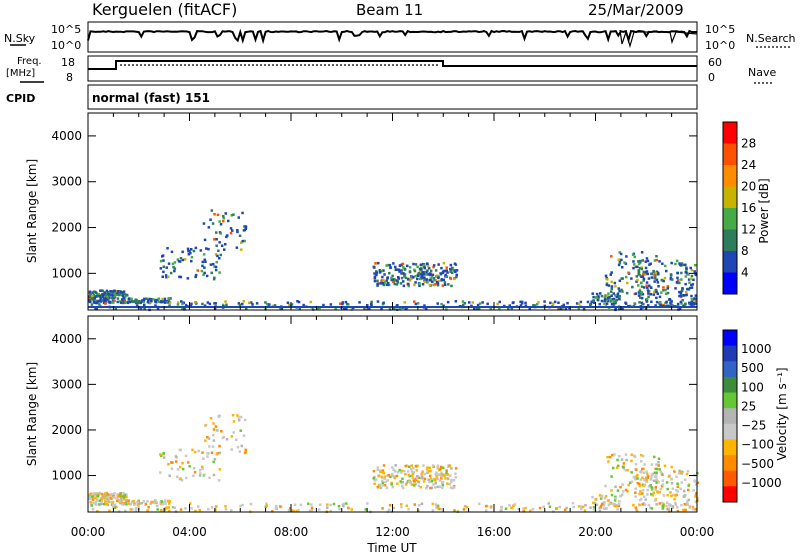 The height and width of the screenshot is (554, 800). What do you see at coordinates (748, 187) in the screenshot?
I see `colorbar-tick: 20` at bounding box center [748, 187].